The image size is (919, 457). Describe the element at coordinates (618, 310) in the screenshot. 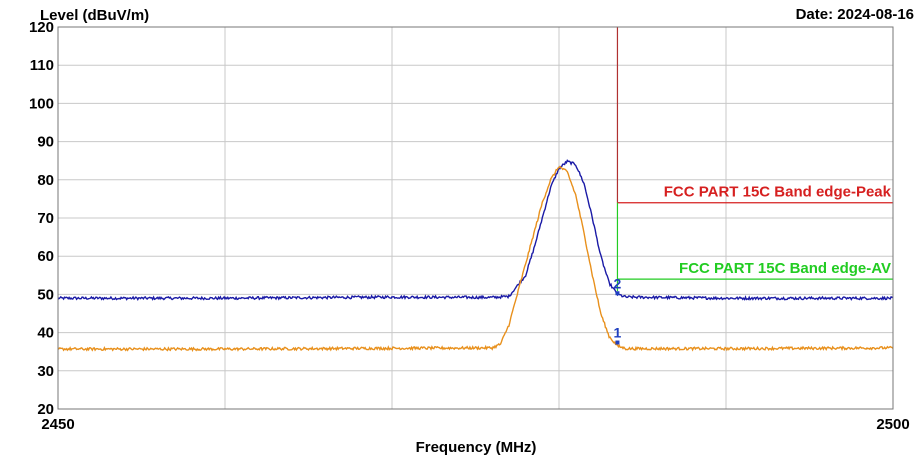

I see `markers: 12` at that location.